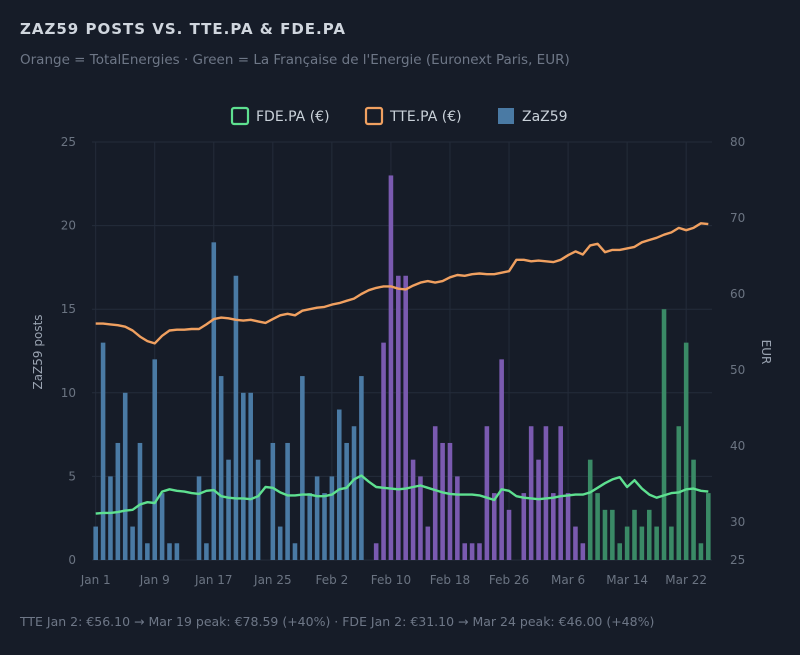  I want to click on x-axis-tick-label: Feb 10, so click(391, 580).